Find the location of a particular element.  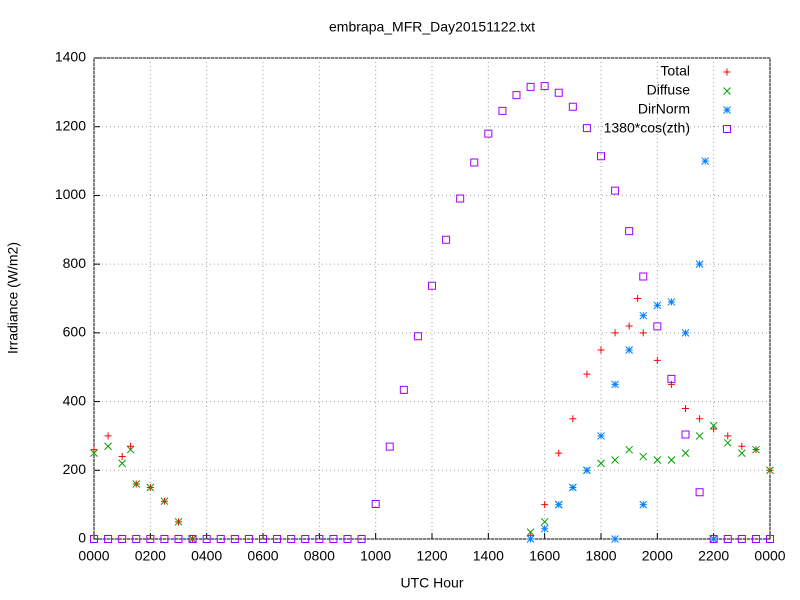

x-tick-label: 1800 is located at coordinates (600, 556).